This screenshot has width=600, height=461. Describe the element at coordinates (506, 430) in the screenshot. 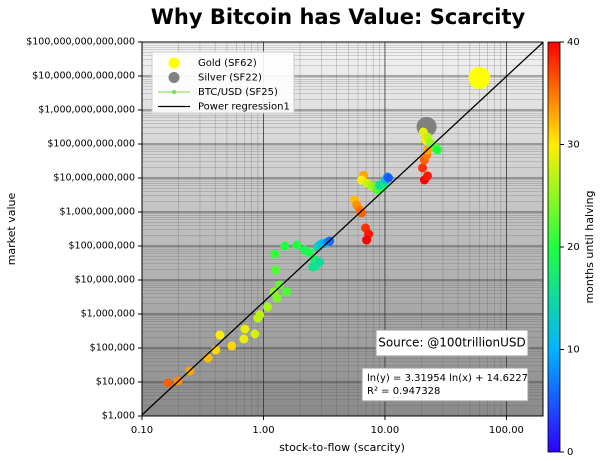

I see `x-tick-label: 100.00` at that location.